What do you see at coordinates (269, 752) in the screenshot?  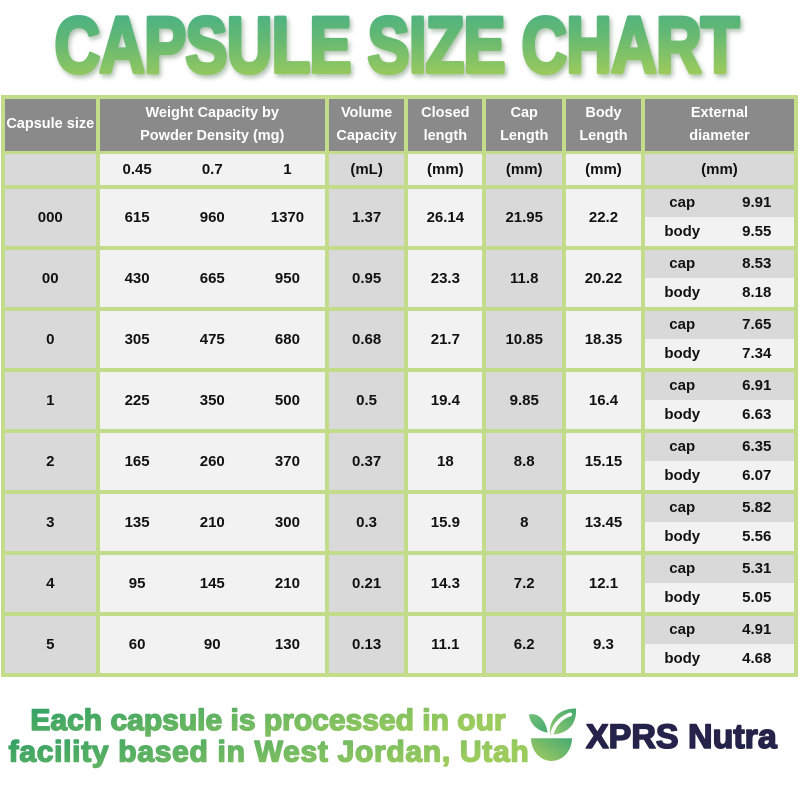 I see `svg-text:facility based in West Jordan,: facility based in West Jordan, Utah` at bounding box center [269, 752].